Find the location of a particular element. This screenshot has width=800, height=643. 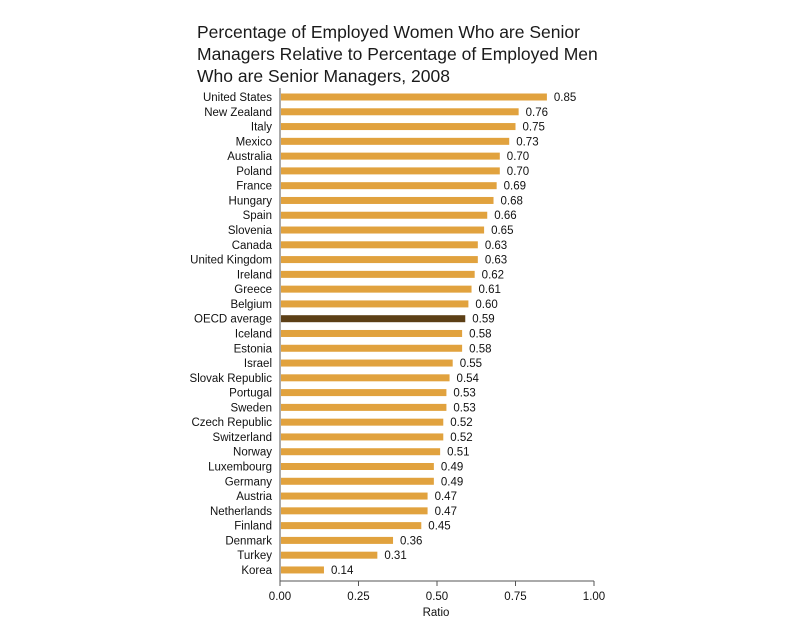

category-label: Netherlands is located at coordinates (241, 512).